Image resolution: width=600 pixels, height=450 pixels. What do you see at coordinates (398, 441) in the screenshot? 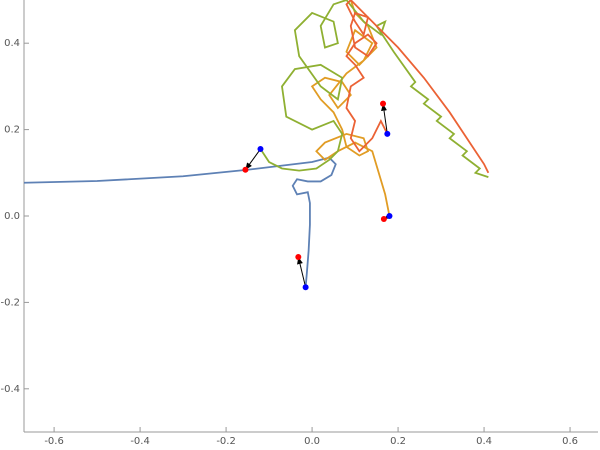
I see `x-tick-label: 0.2` at bounding box center [398, 441].